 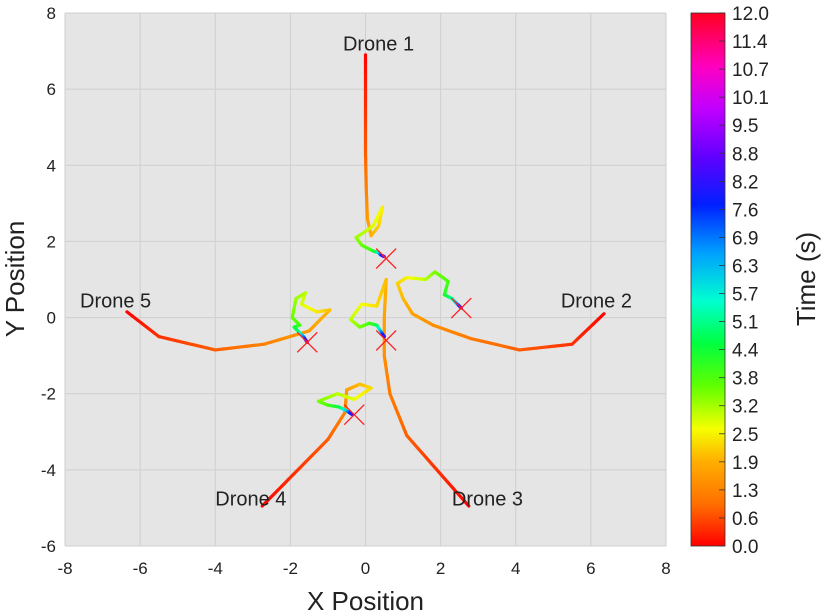 What do you see at coordinates (745, 491) in the screenshot?
I see `colorbar-tick-label: 1.3` at bounding box center [745, 491].